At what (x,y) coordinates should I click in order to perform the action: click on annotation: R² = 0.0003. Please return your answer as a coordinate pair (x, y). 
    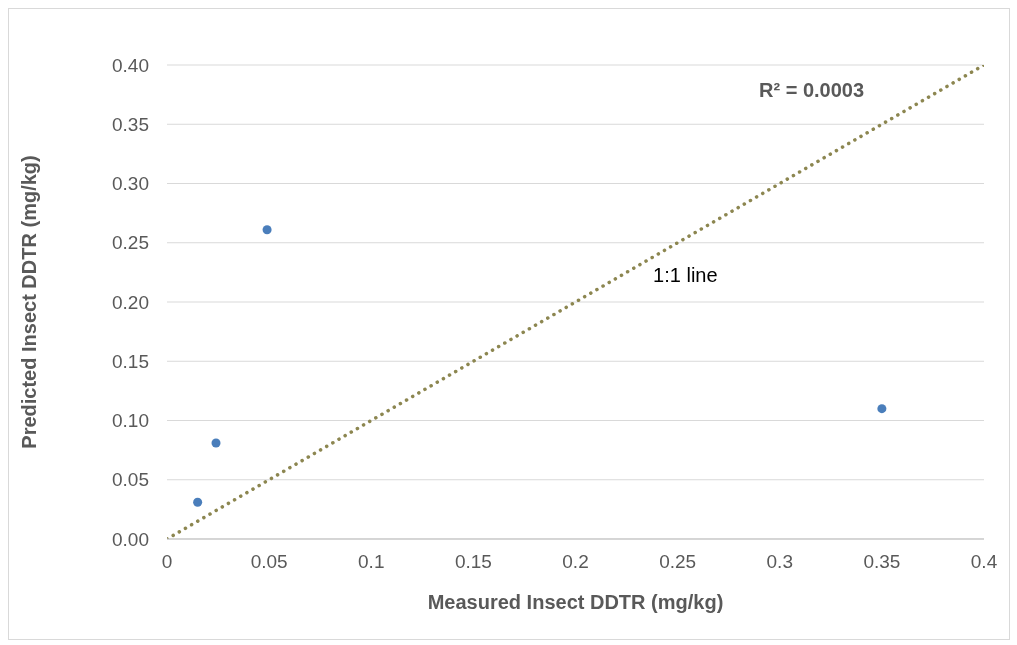
    Looking at the image, I should click on (812, 90).